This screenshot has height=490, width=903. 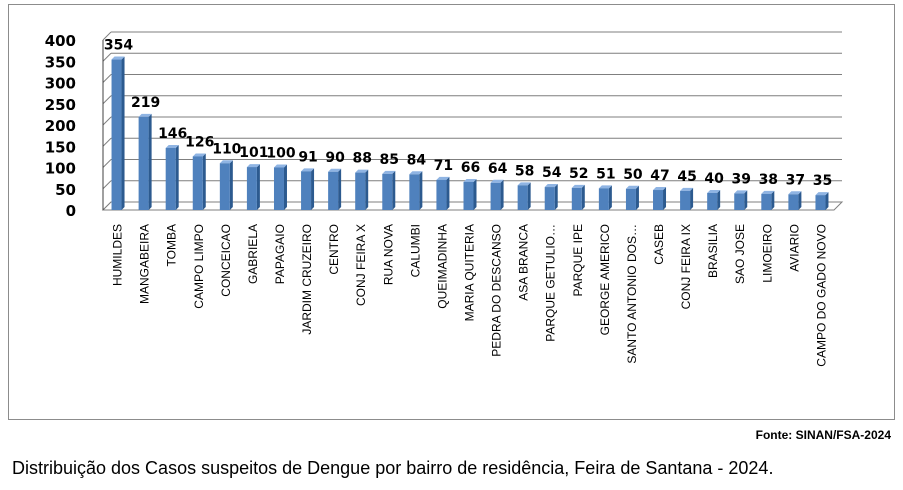 What do you see at coordinates (307, 279) in the screenshot?
I see `x-tick-label: JARDIM CRUZEIRO` at bounding box center [307, 279].